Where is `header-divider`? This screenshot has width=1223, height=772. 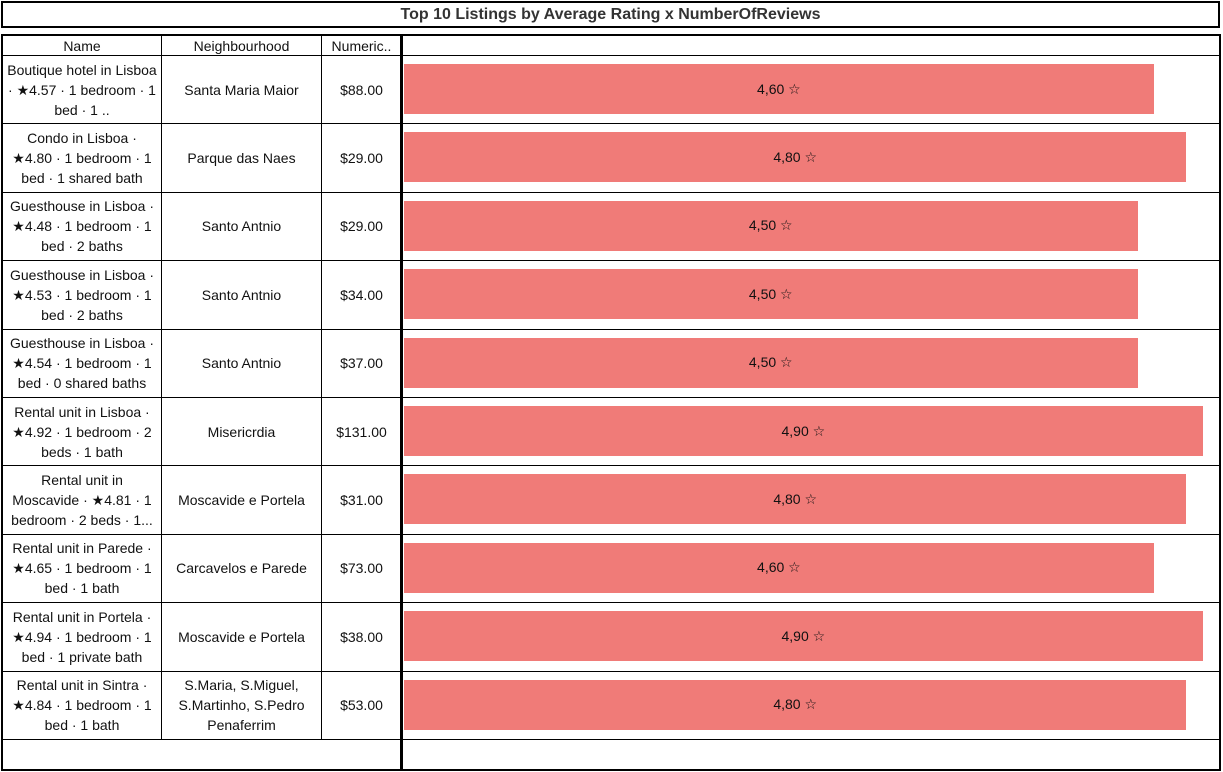
header-divider is located at coordinates (611, 55).